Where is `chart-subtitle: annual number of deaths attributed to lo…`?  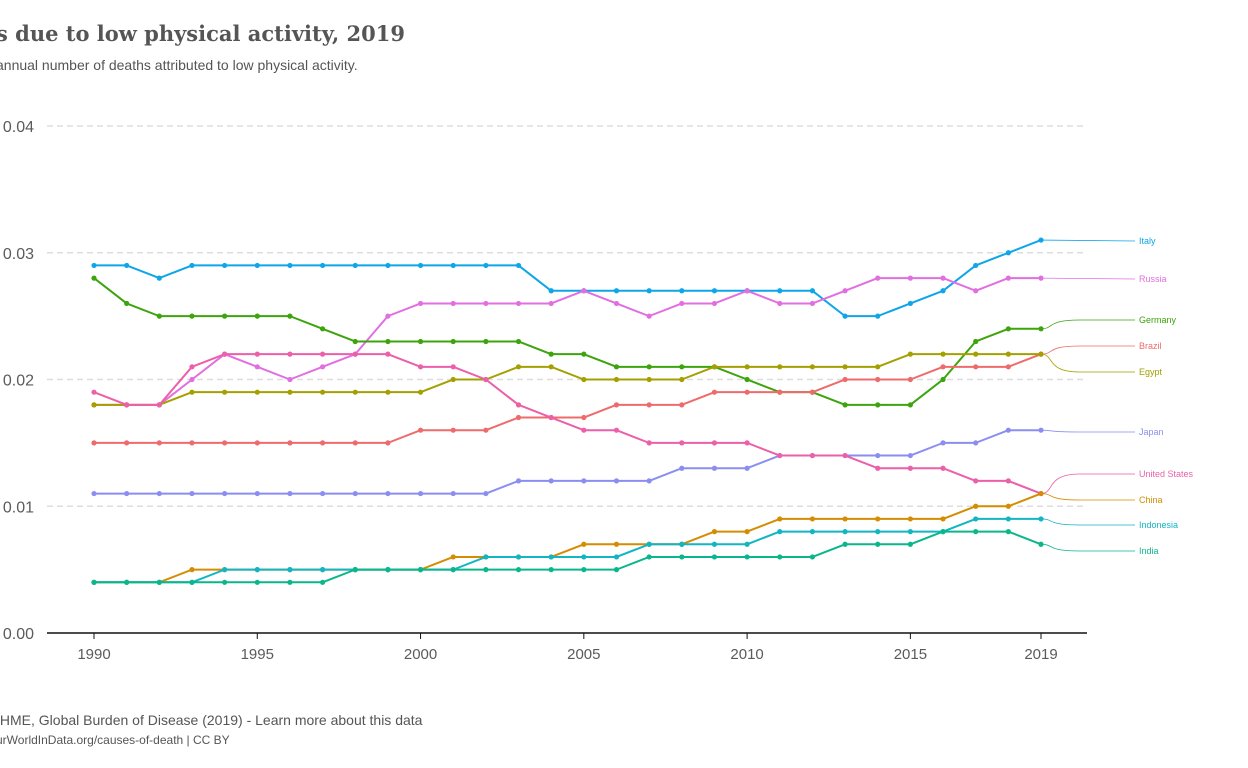
chart-subtitle: annual number of deaths attributed to lo… is located at coordinates (179, 65).